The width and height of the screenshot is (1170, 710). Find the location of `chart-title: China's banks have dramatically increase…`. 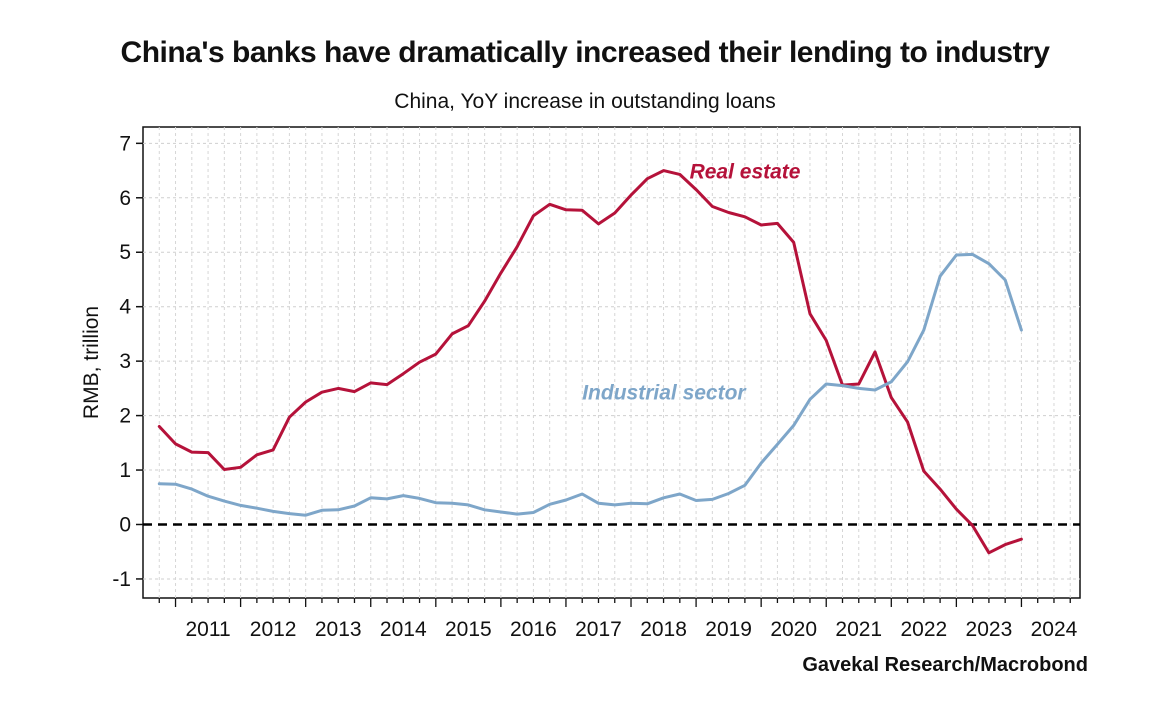

chart-title: China's banks have dramatically increase… is located at coordinates (585, 52).